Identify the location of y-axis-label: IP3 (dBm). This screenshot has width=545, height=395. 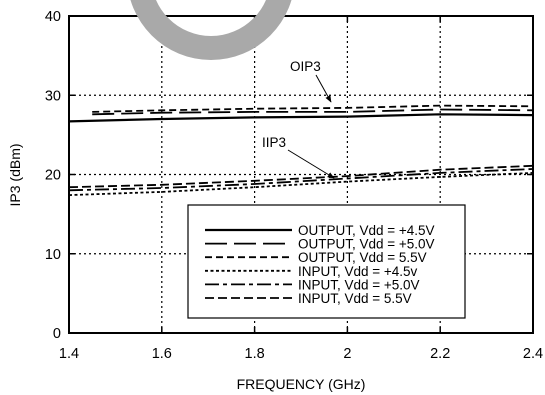
(15, 174).